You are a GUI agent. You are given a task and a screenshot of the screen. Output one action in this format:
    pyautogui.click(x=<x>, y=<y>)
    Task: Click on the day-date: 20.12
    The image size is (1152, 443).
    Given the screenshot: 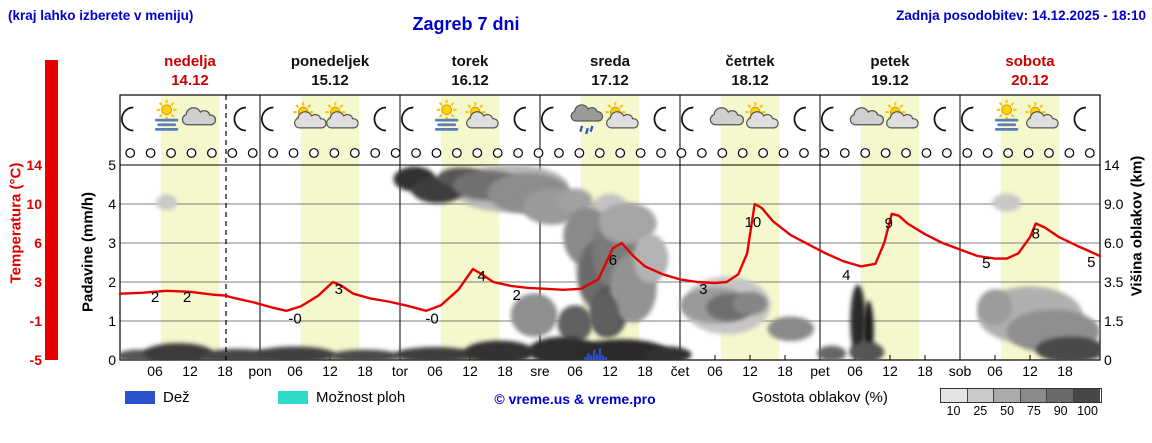 What is the action you would take?
    pyautogui.click(x=1030, y=80)
    